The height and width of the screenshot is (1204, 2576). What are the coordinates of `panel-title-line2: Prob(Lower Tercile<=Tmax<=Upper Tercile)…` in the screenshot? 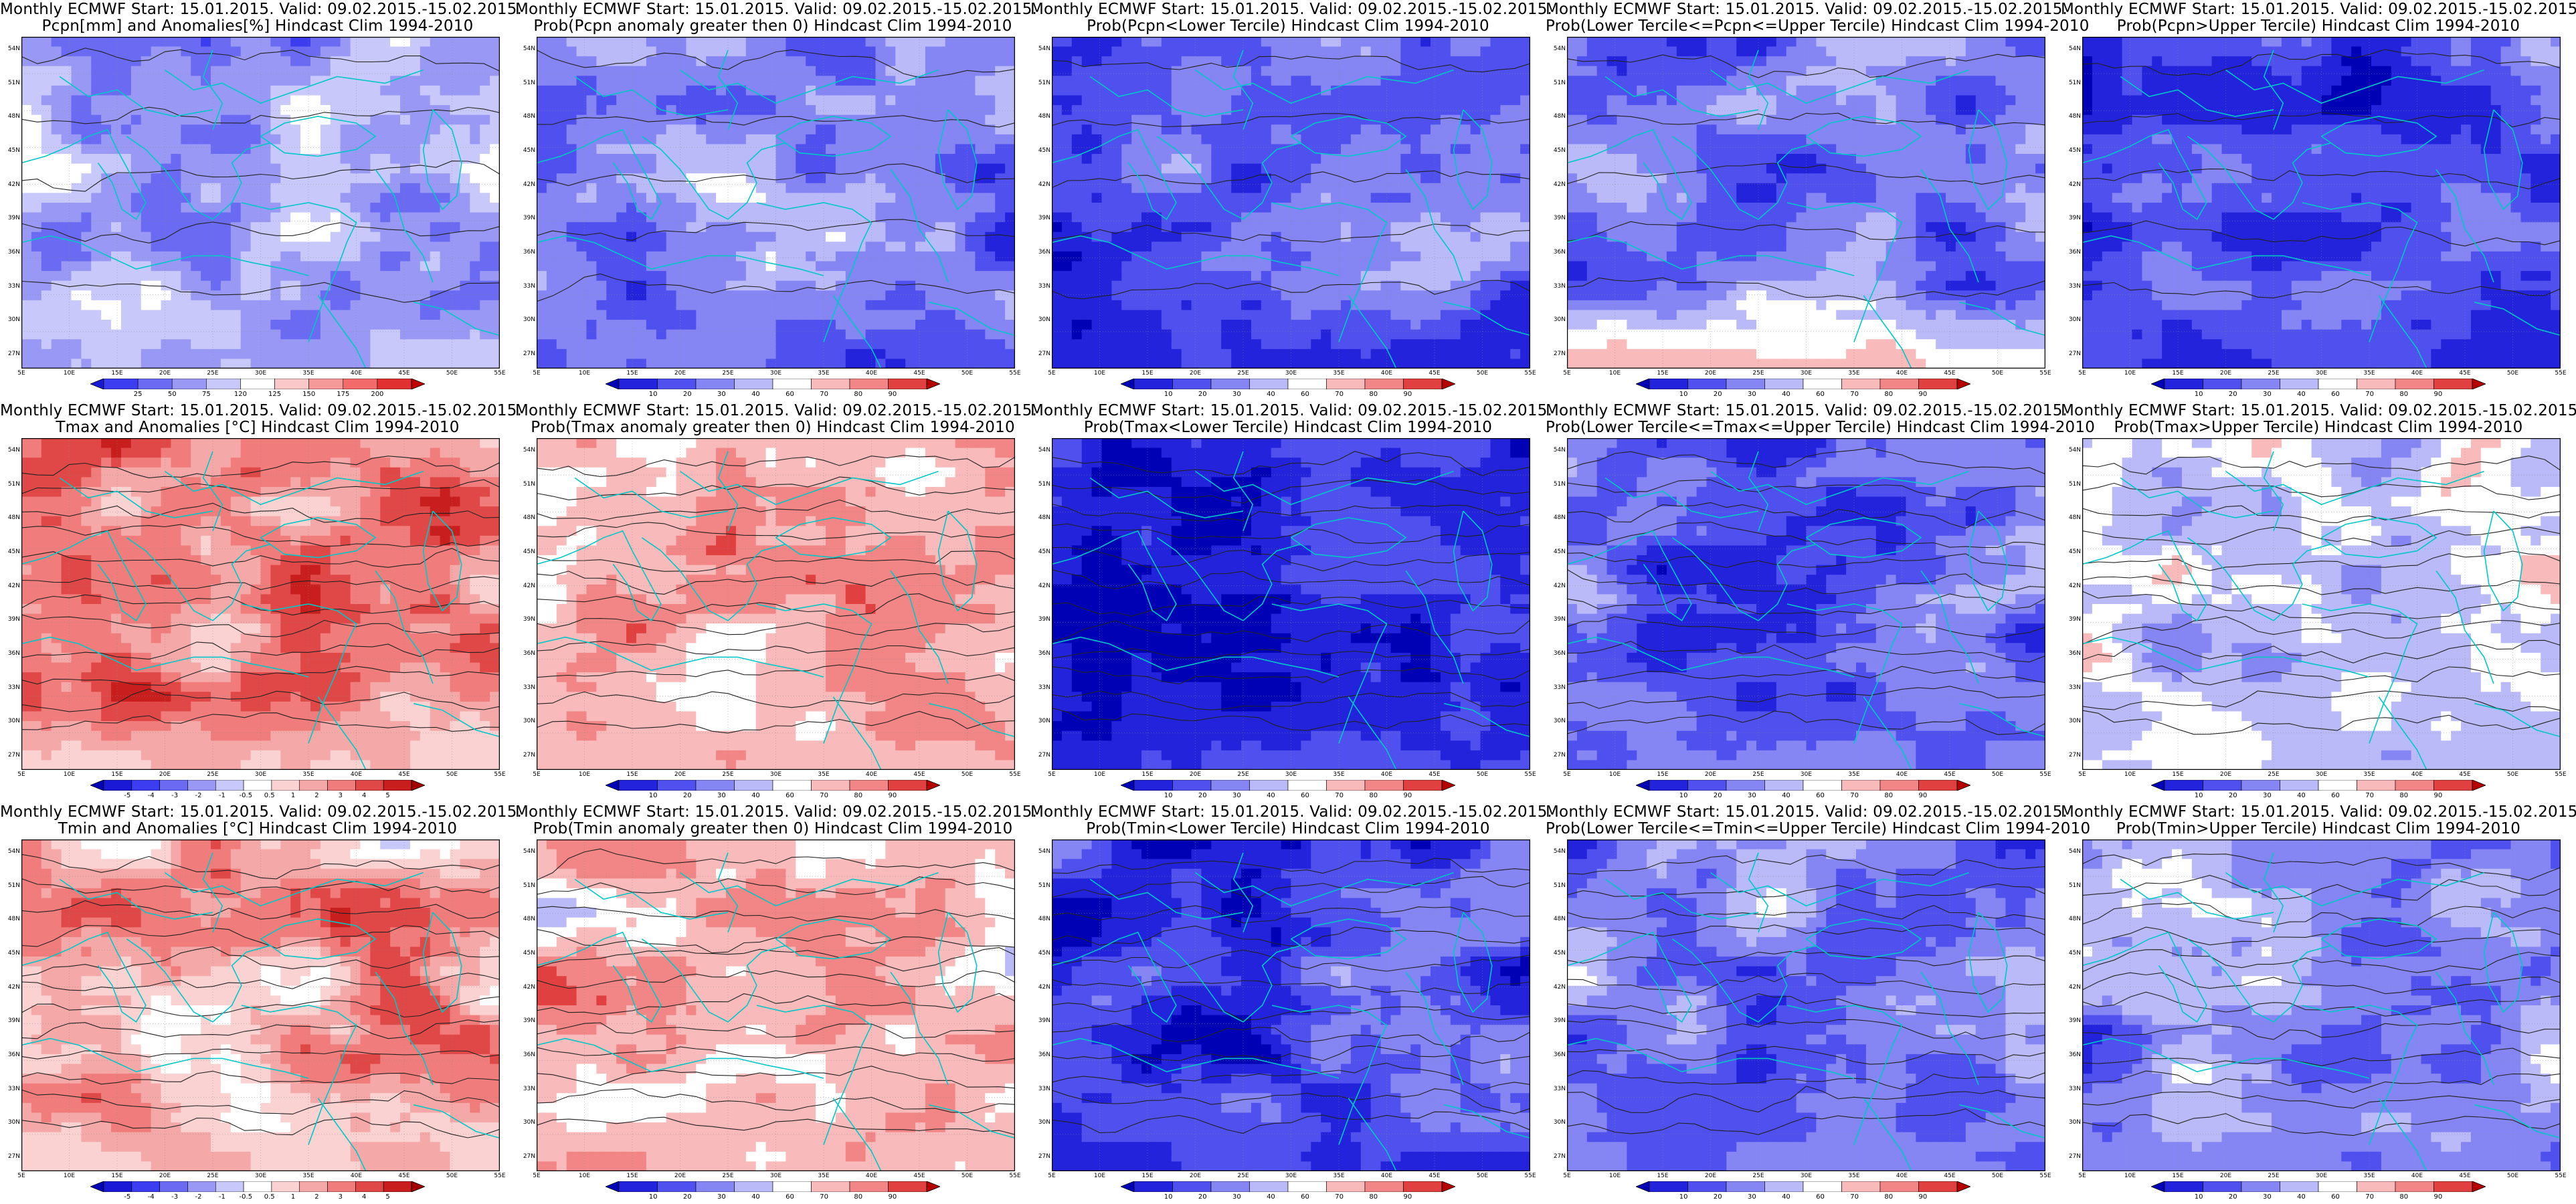 It's located at (1820, 427).